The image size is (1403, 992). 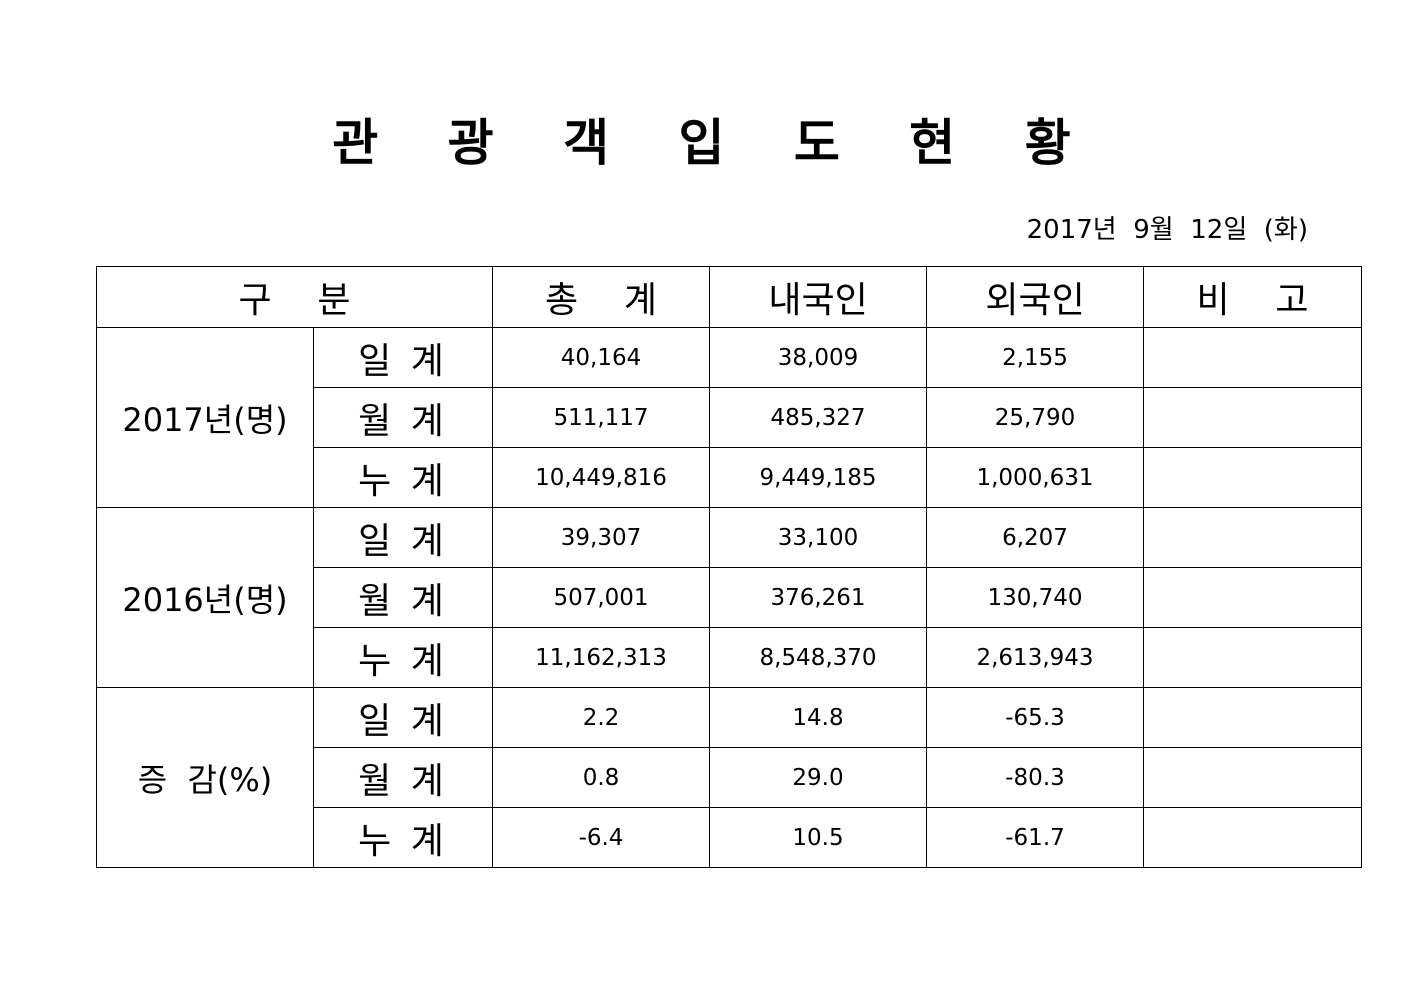 What do you see at coordinates (205, 777) in the screenshot?
I see `group-label-change: 증 감(%)` at bounding box center [205, 777].